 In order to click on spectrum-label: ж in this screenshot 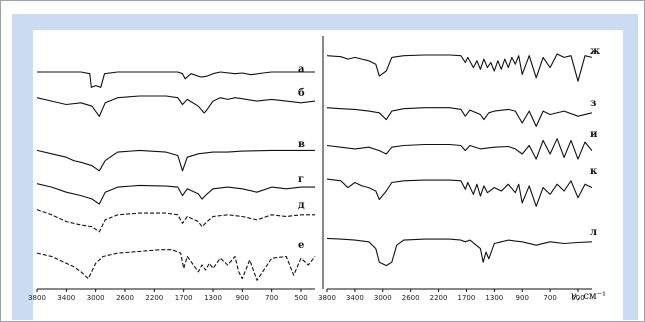, I will do `click(595, 51)`.